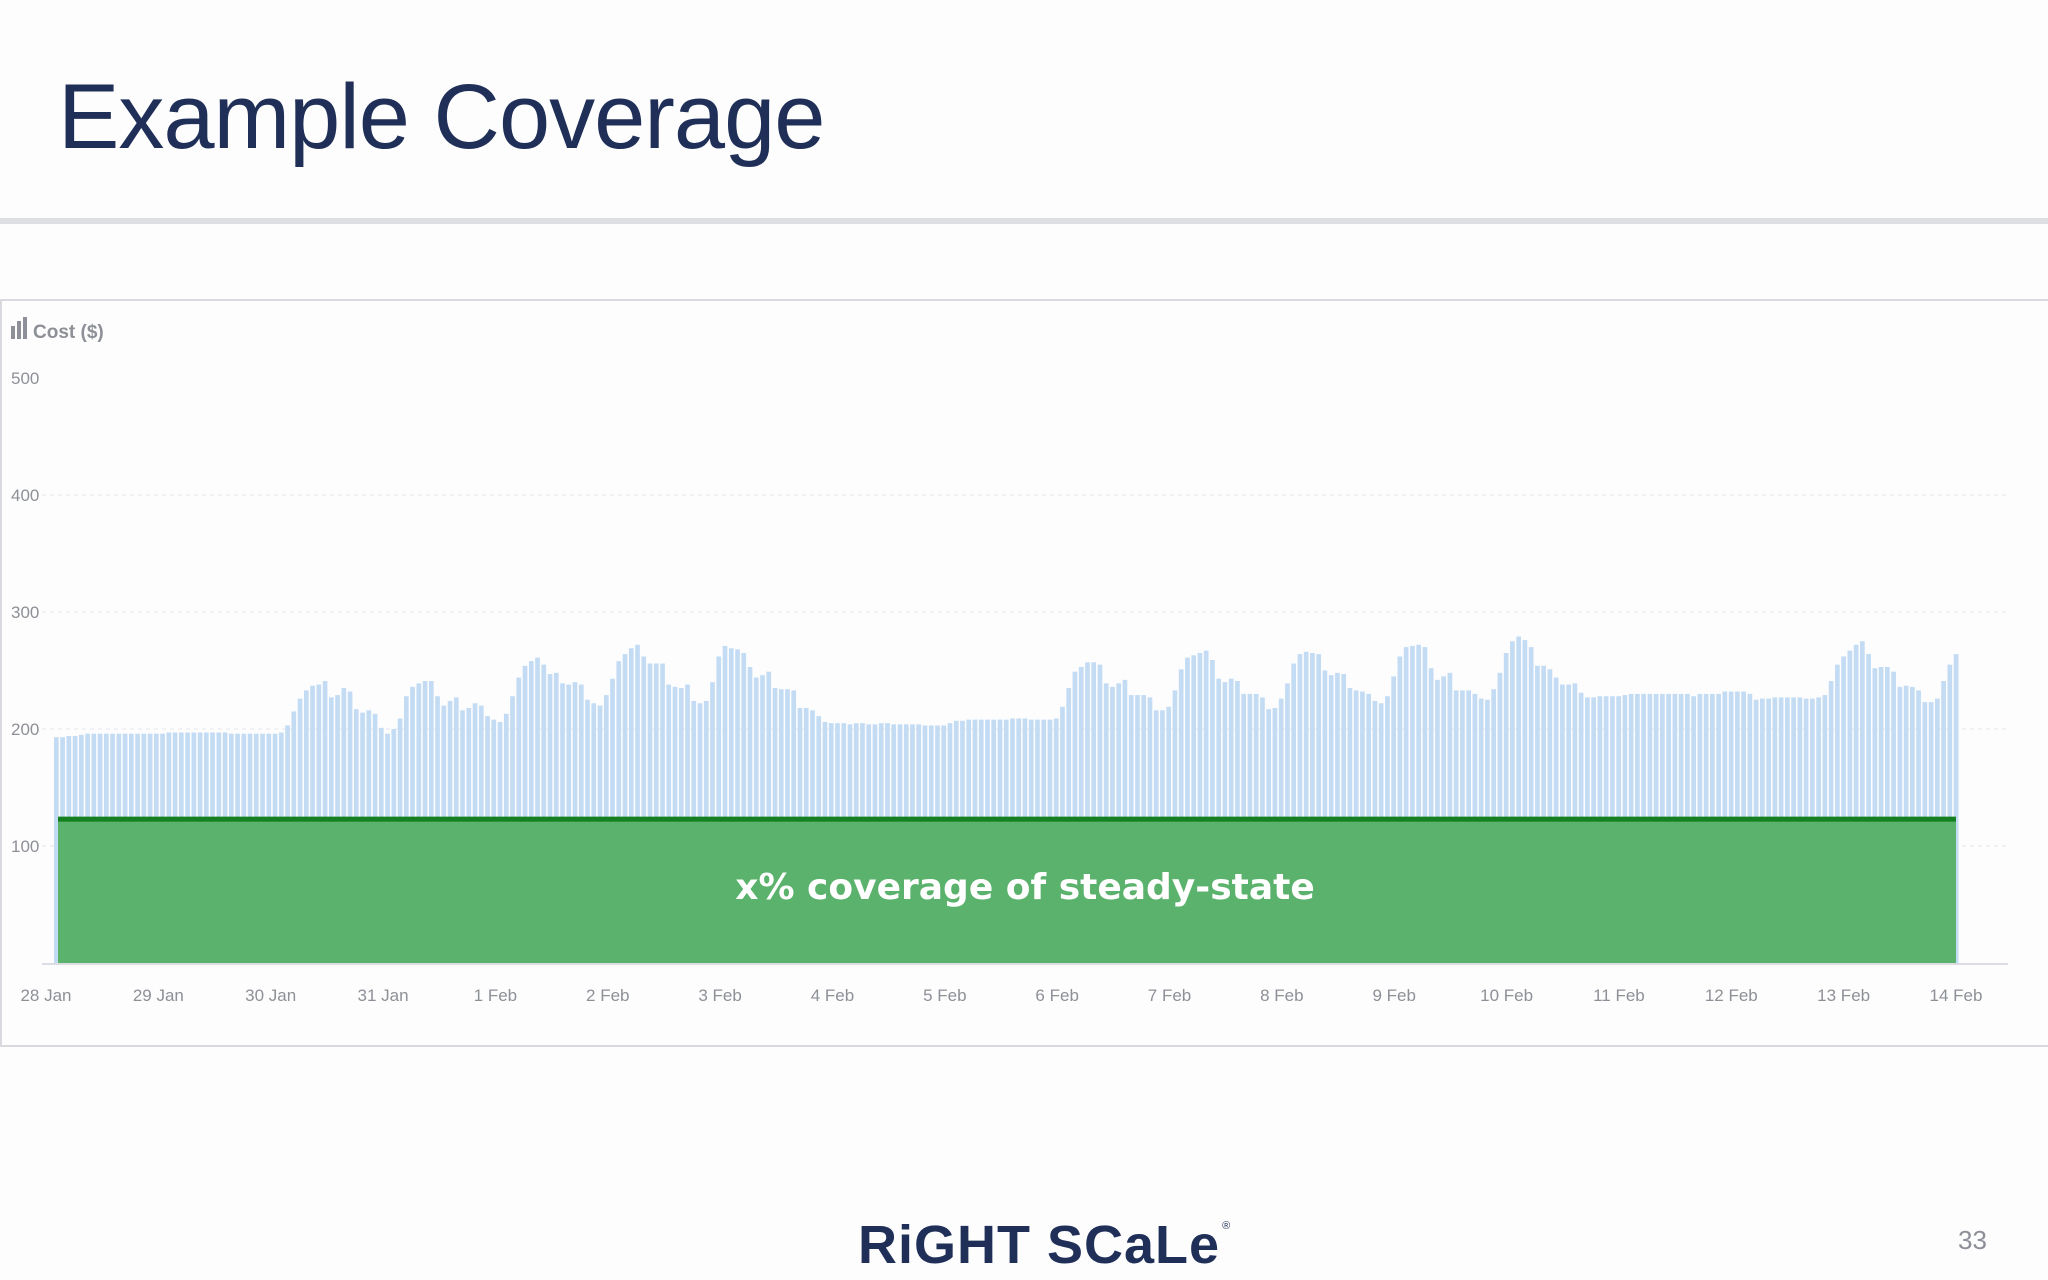 The height and width of the screenshot is (1280, 2048). What do you see at coordinates (1731, 995) in the screenshot?
I see `x-tick-label: 12 Feb` at bounding box center [1731, 995].